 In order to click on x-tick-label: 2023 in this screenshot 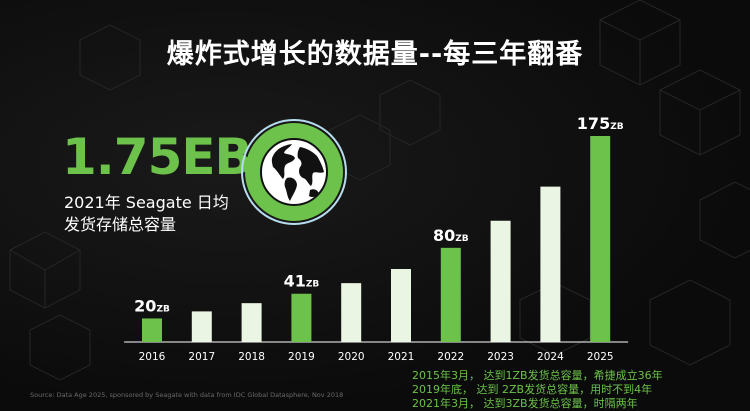, I will do `click(500, 357)`.